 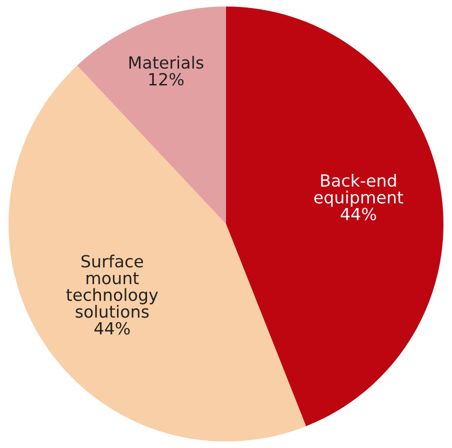 I want to click on slice-label: Surface mount technology solutions, so click(x=112, y=286).